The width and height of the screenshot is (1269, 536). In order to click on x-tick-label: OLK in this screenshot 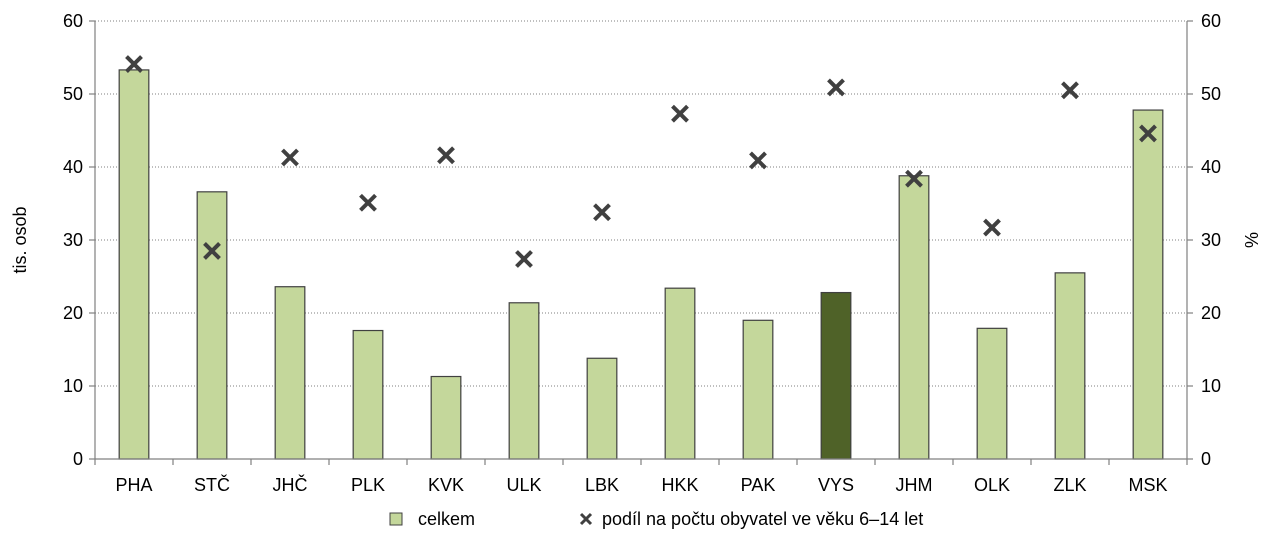, I will do `click(992, 485)`.